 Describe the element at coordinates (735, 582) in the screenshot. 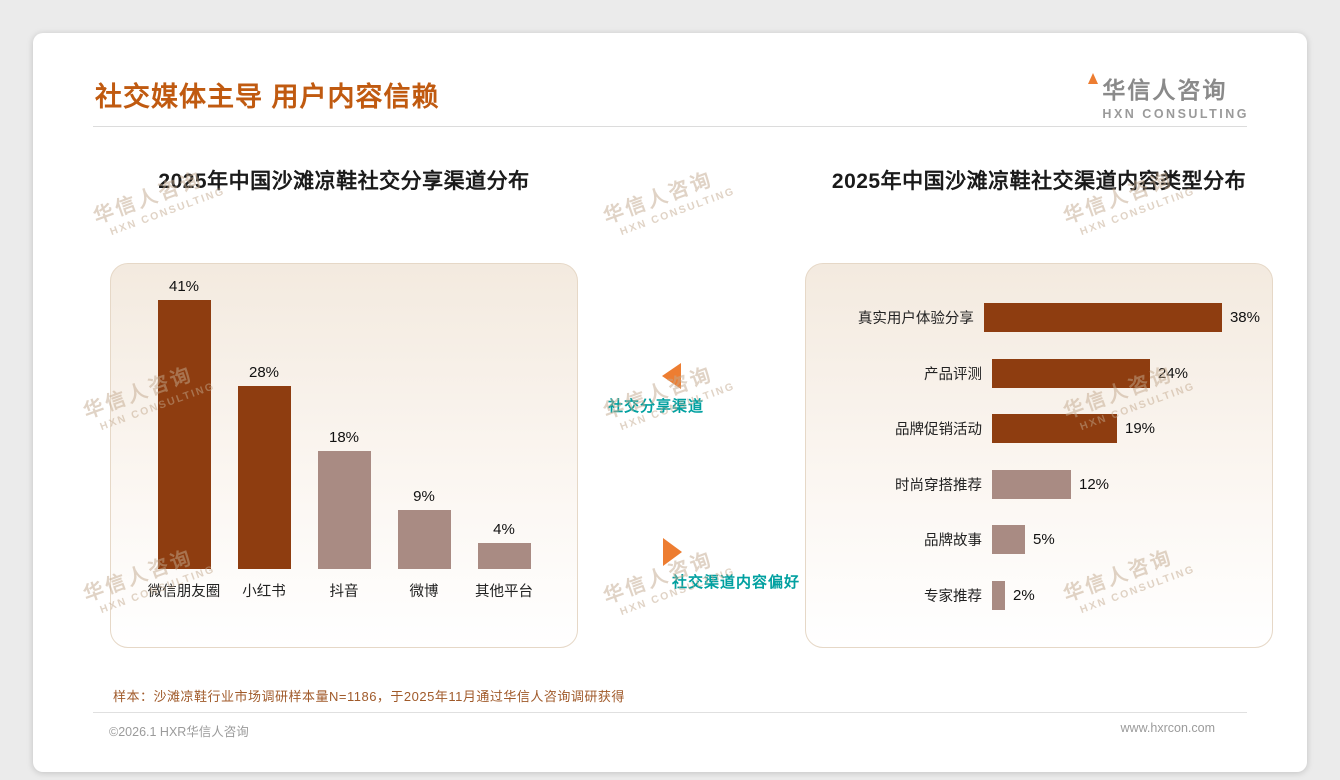

I see `right-annotation-label: 社交渠道内容偏好` at that location.